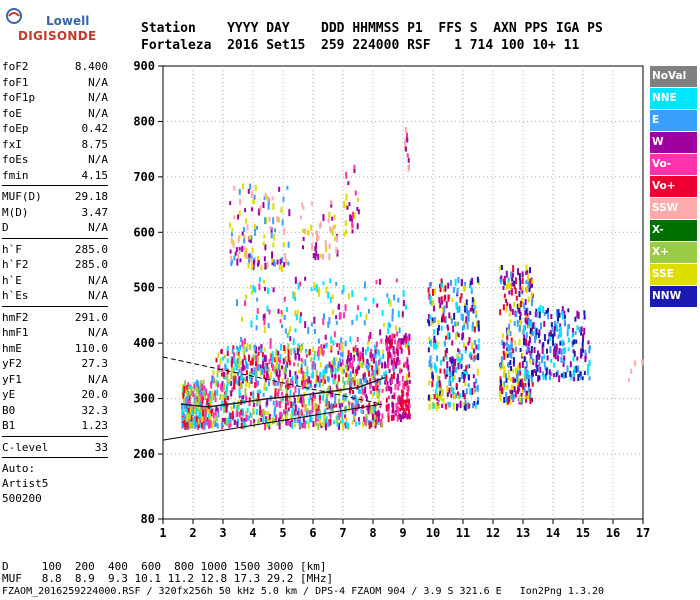 Image resolution: width=700 pixels, height=600 pixels. What do you see at coordinates (433, 533) in the screenshot?
I see `x-tick-label: 10` at bounding box center [433, 533].